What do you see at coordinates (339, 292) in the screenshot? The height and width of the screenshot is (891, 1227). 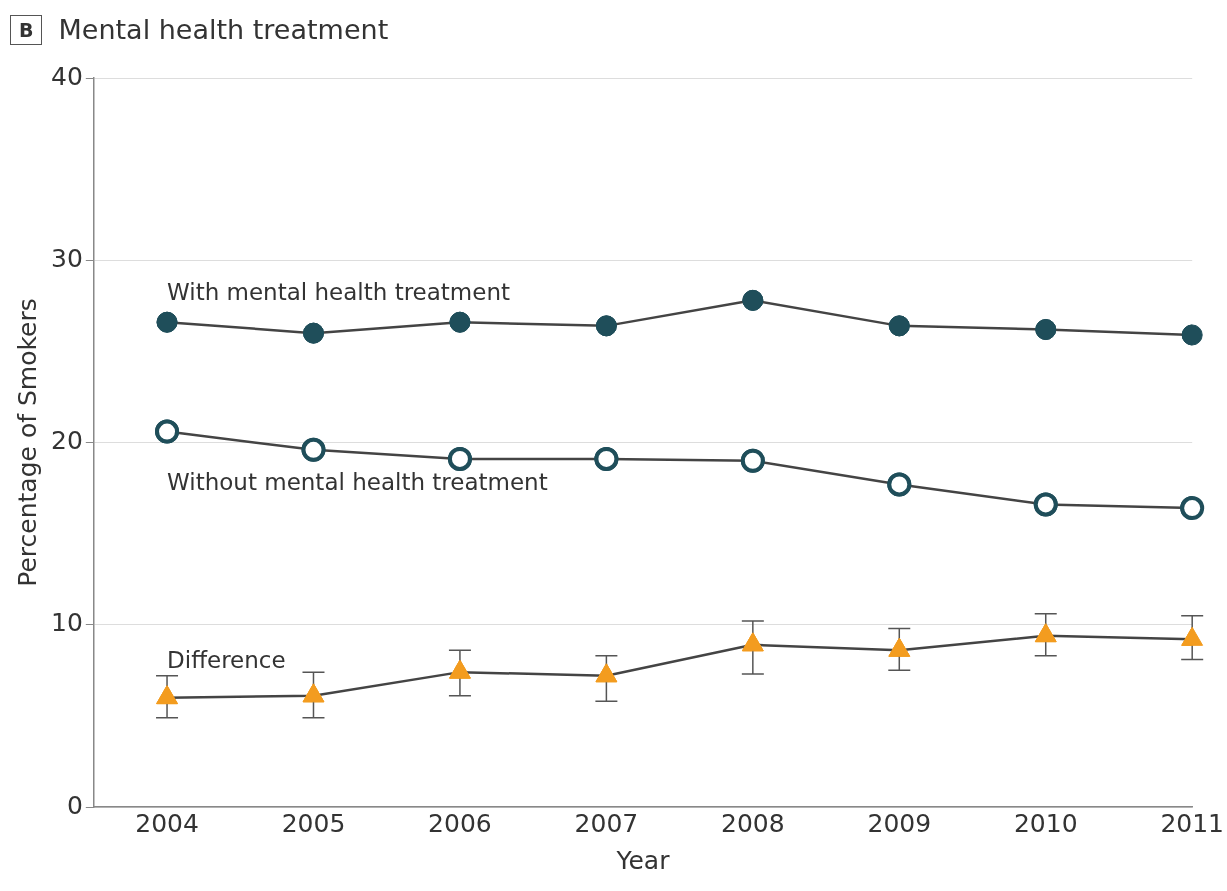 I see `series-label: With mental health treatment` at bounding box center [339, 292].